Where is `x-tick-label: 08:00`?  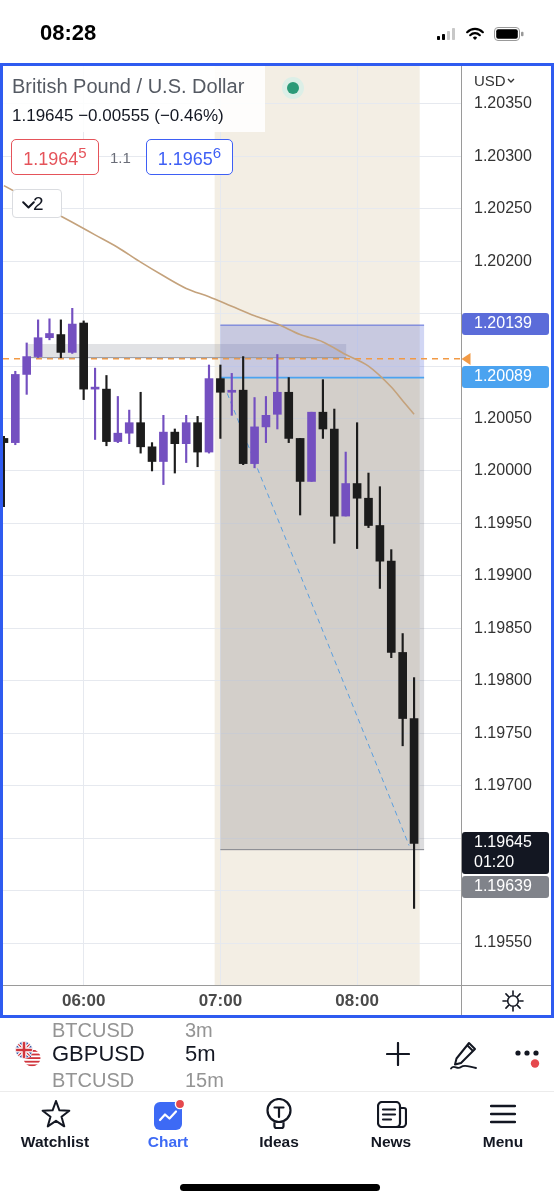 x-tick-label: 08:00 is located at coordinates (357, 1000).